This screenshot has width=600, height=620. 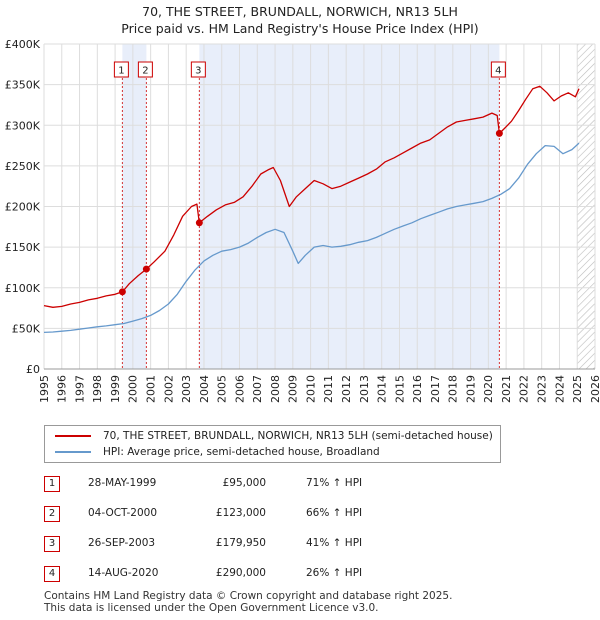 What do you see at coordinates (150, 389) in the screenshot?
I see `x-tick-label: 2001` at bounding box center [150, 389].